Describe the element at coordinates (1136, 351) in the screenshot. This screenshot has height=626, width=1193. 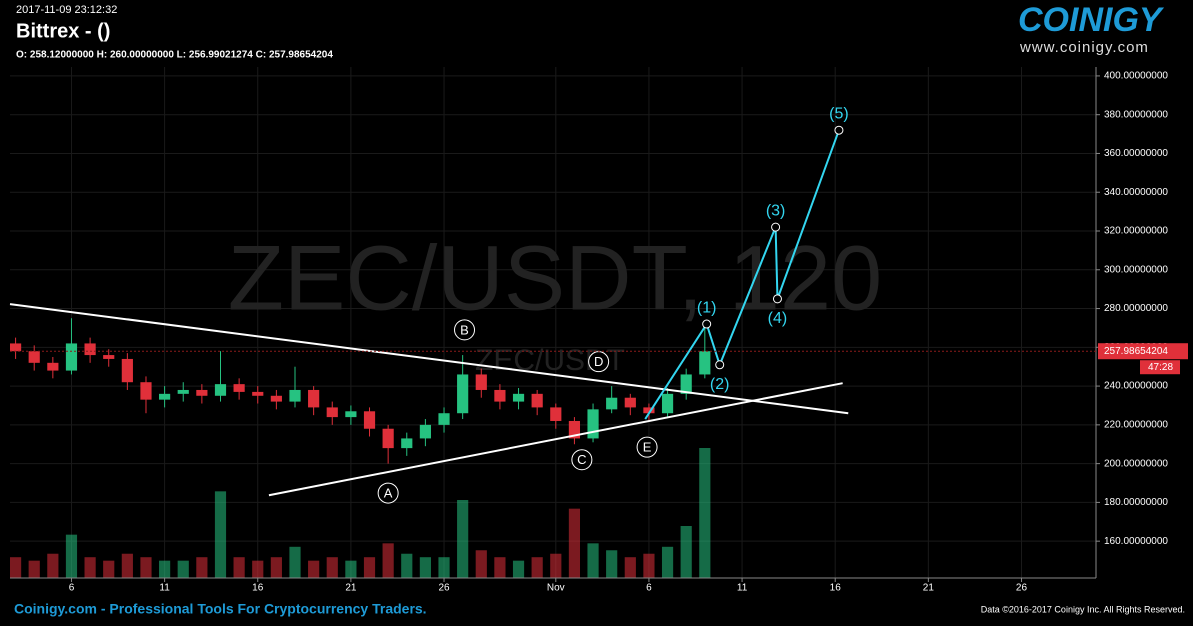
I see `last-price-label: 257.98654204` at that location.